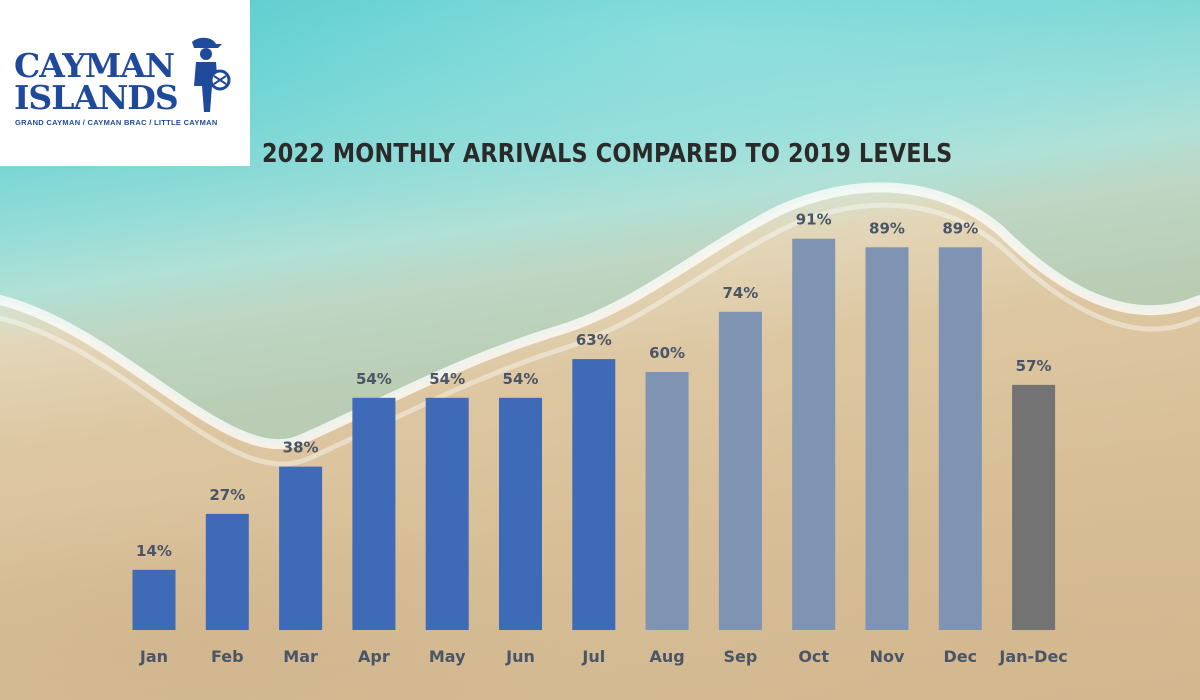  I want to click on bar-jan-dec, so click(1034, 507).